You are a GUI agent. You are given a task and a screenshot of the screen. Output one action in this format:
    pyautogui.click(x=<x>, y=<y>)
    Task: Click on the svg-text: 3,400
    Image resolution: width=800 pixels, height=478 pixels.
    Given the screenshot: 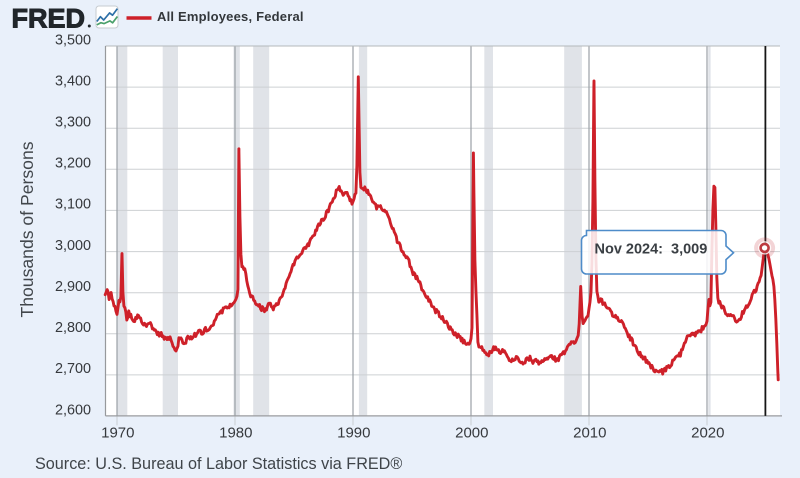 What is the action you would take?
    pyautogui.click(x=73, y=81)
    